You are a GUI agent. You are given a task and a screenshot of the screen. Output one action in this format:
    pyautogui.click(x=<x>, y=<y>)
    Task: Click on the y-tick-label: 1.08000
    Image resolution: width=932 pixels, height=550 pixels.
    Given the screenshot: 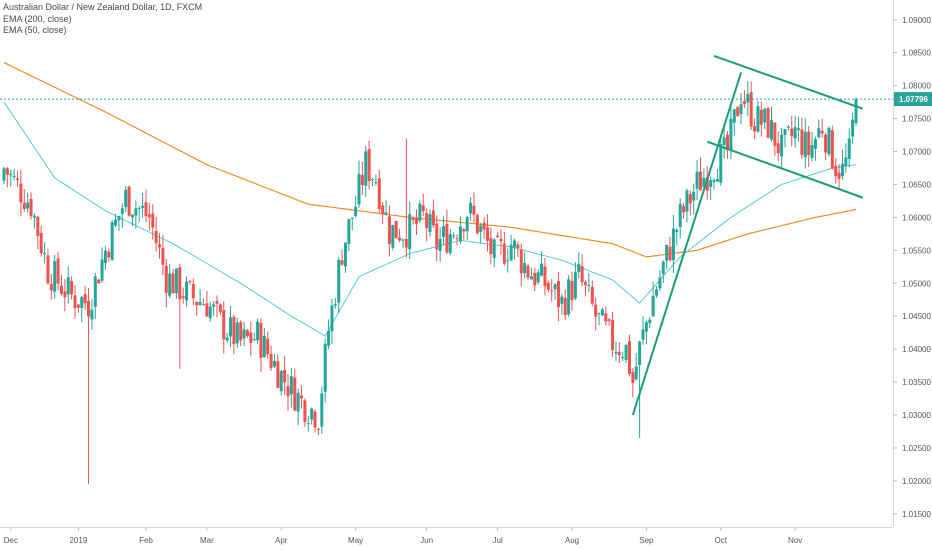 What is the action you would take?
    pyautogui.click(x=916, y=86)
    